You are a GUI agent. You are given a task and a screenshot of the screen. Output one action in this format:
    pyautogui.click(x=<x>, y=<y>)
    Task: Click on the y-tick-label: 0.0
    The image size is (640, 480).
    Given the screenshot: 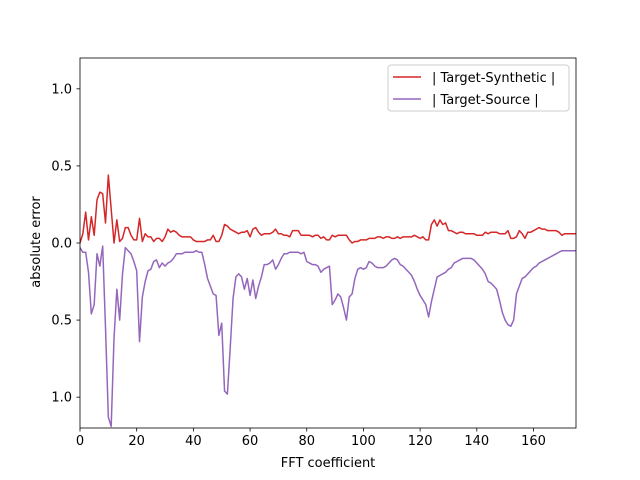 What is the action you would take?
    pyautogui.click(x=61, y=244)
    